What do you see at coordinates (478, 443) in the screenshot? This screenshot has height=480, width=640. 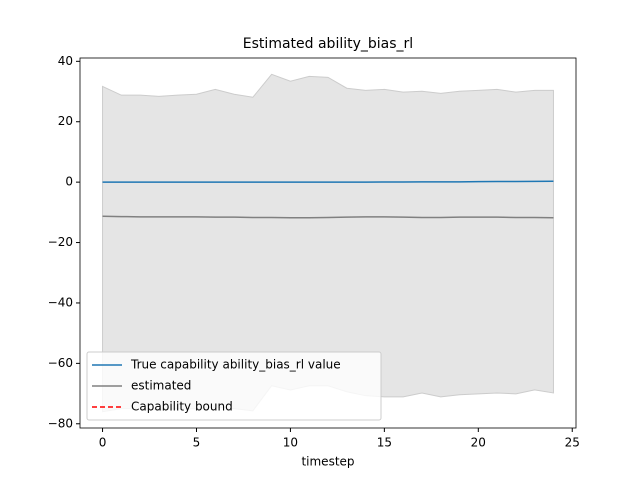 I see `x-tick-label: 20` at bounding box center [478, 443].